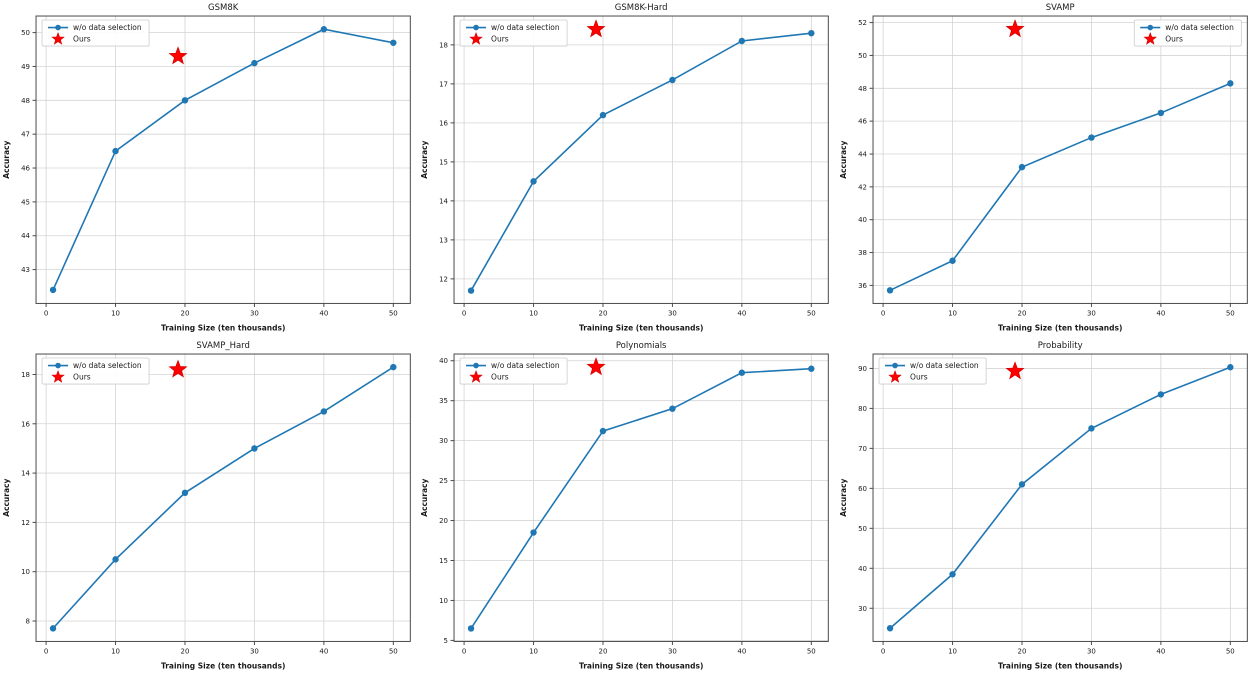  I want to click on y-tick-label: 47, so click(25, 135).